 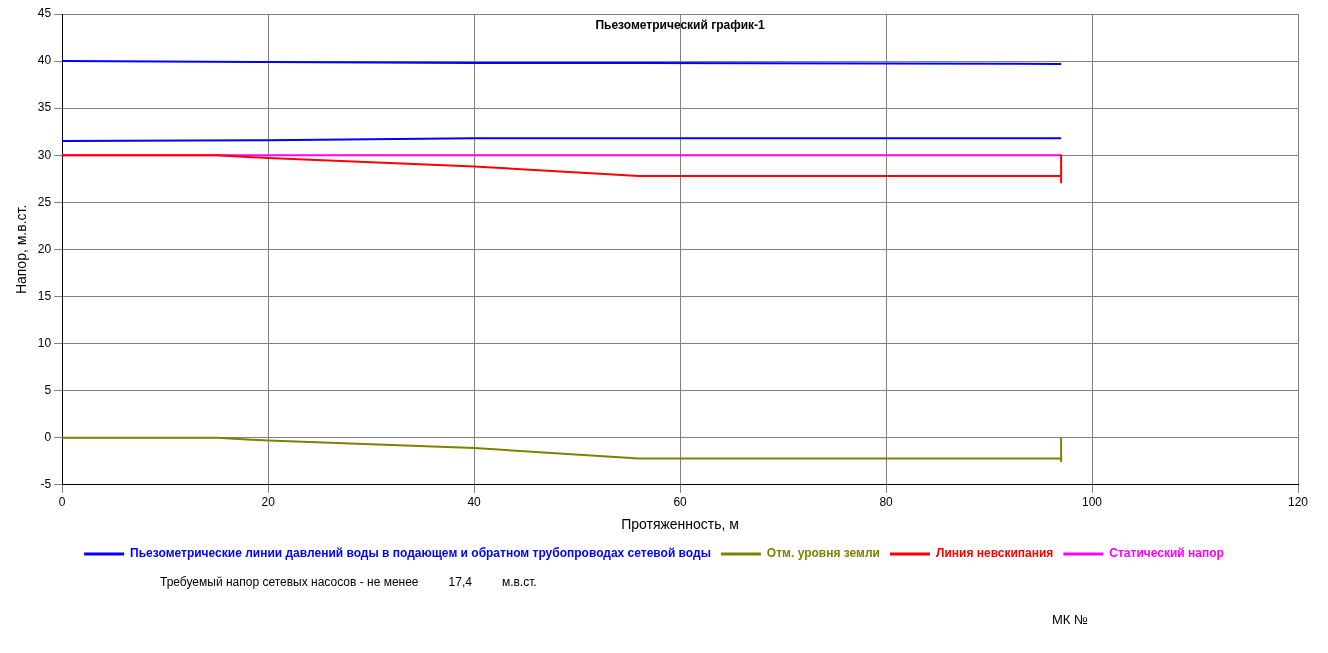 What do you see at coordinates (1070, 619) in the screenshot?
I see `text: МК №` at bounding box center [1070, 619].